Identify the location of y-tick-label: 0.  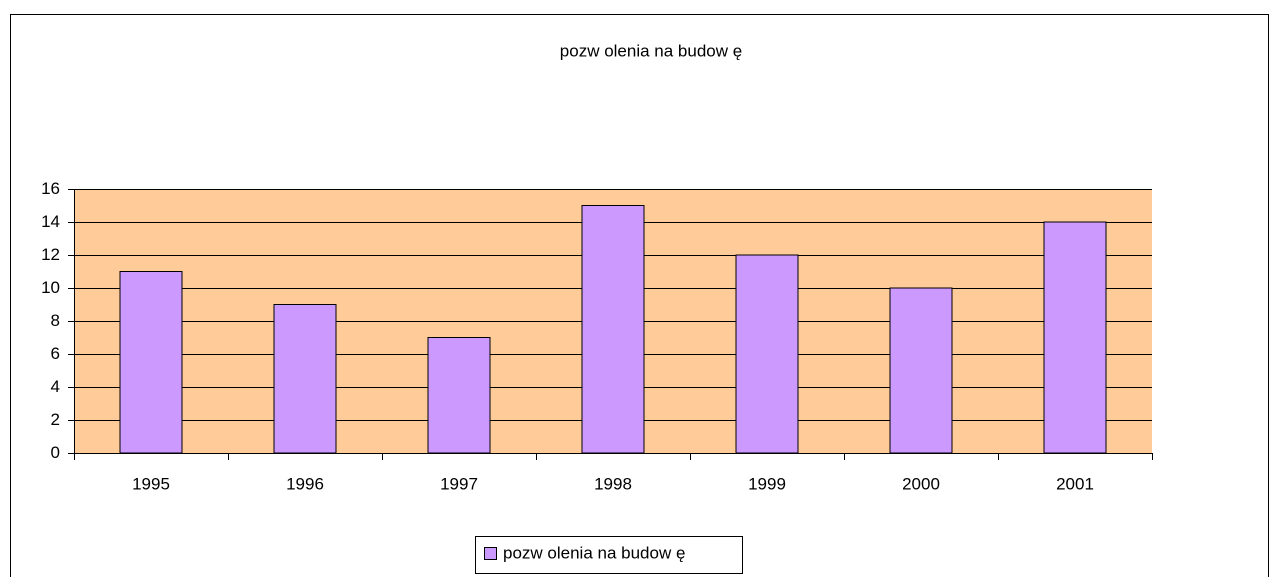
(55, 452).